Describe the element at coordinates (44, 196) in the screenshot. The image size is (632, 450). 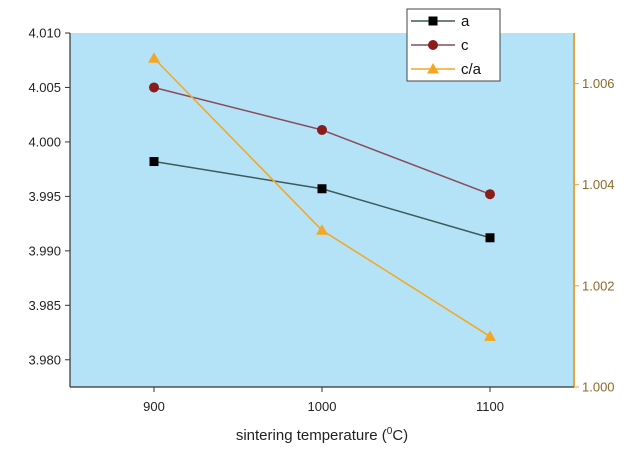
I see `left-tick-label: 3.995` at that location.